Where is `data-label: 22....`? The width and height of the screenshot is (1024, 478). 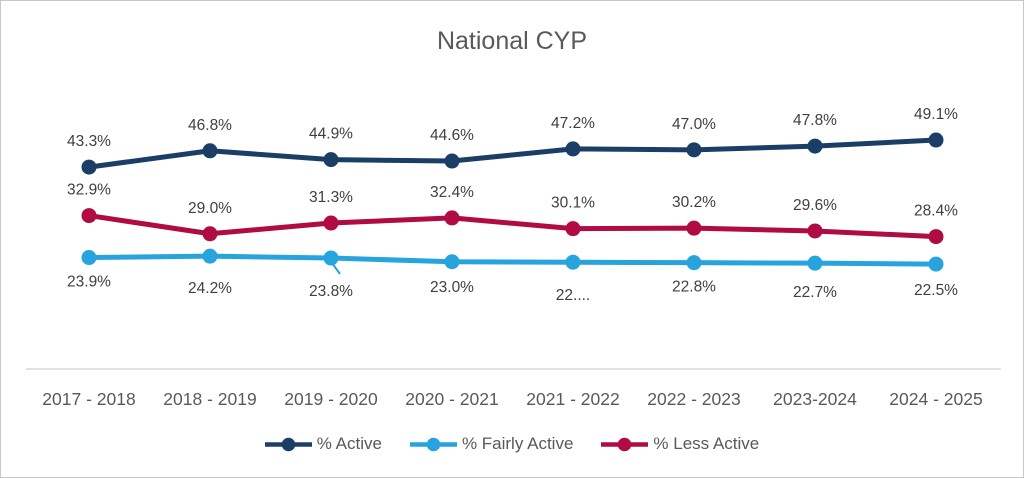 data-label: 22.... is located at coordinates (573, 295).